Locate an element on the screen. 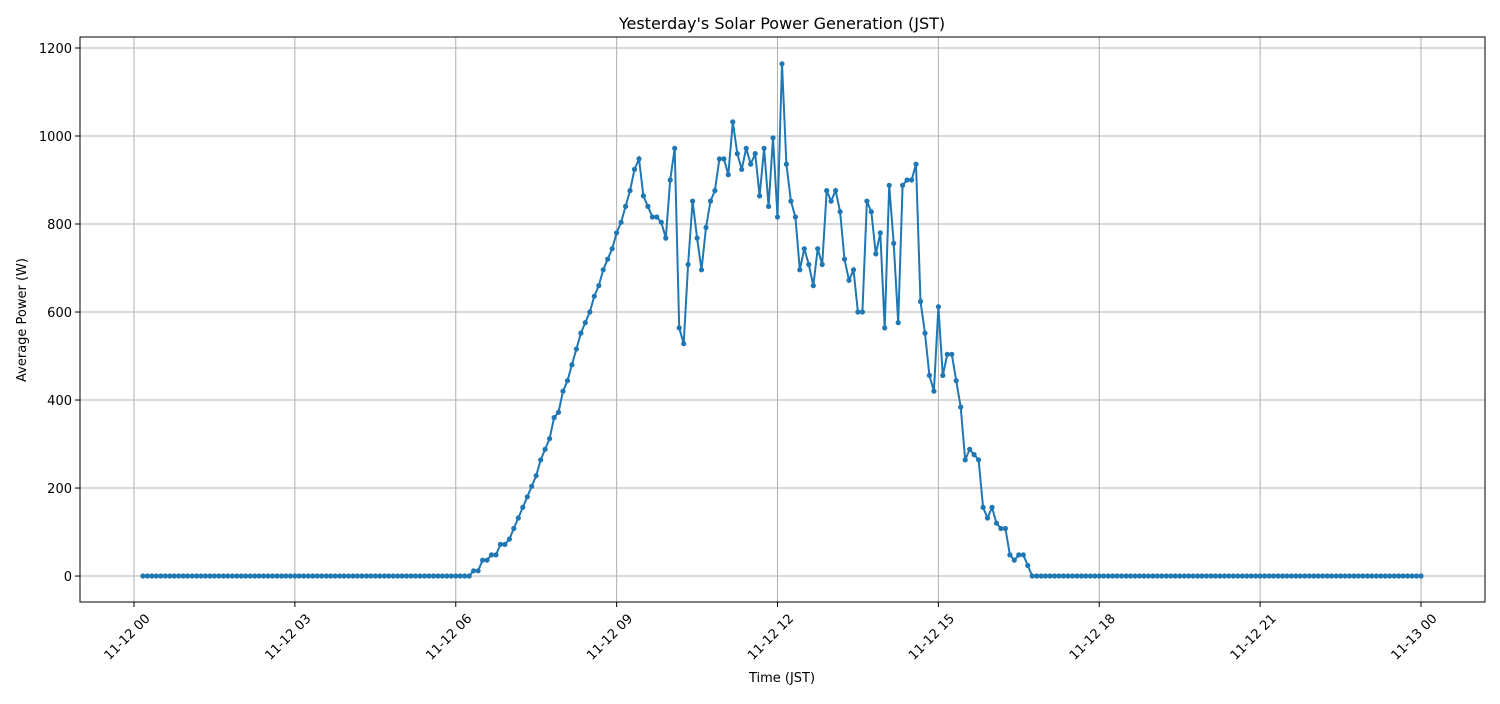 This screenshot has width=1500, height=704. x-tick-label: 11-12 12 is located at coordinates (771, 638).